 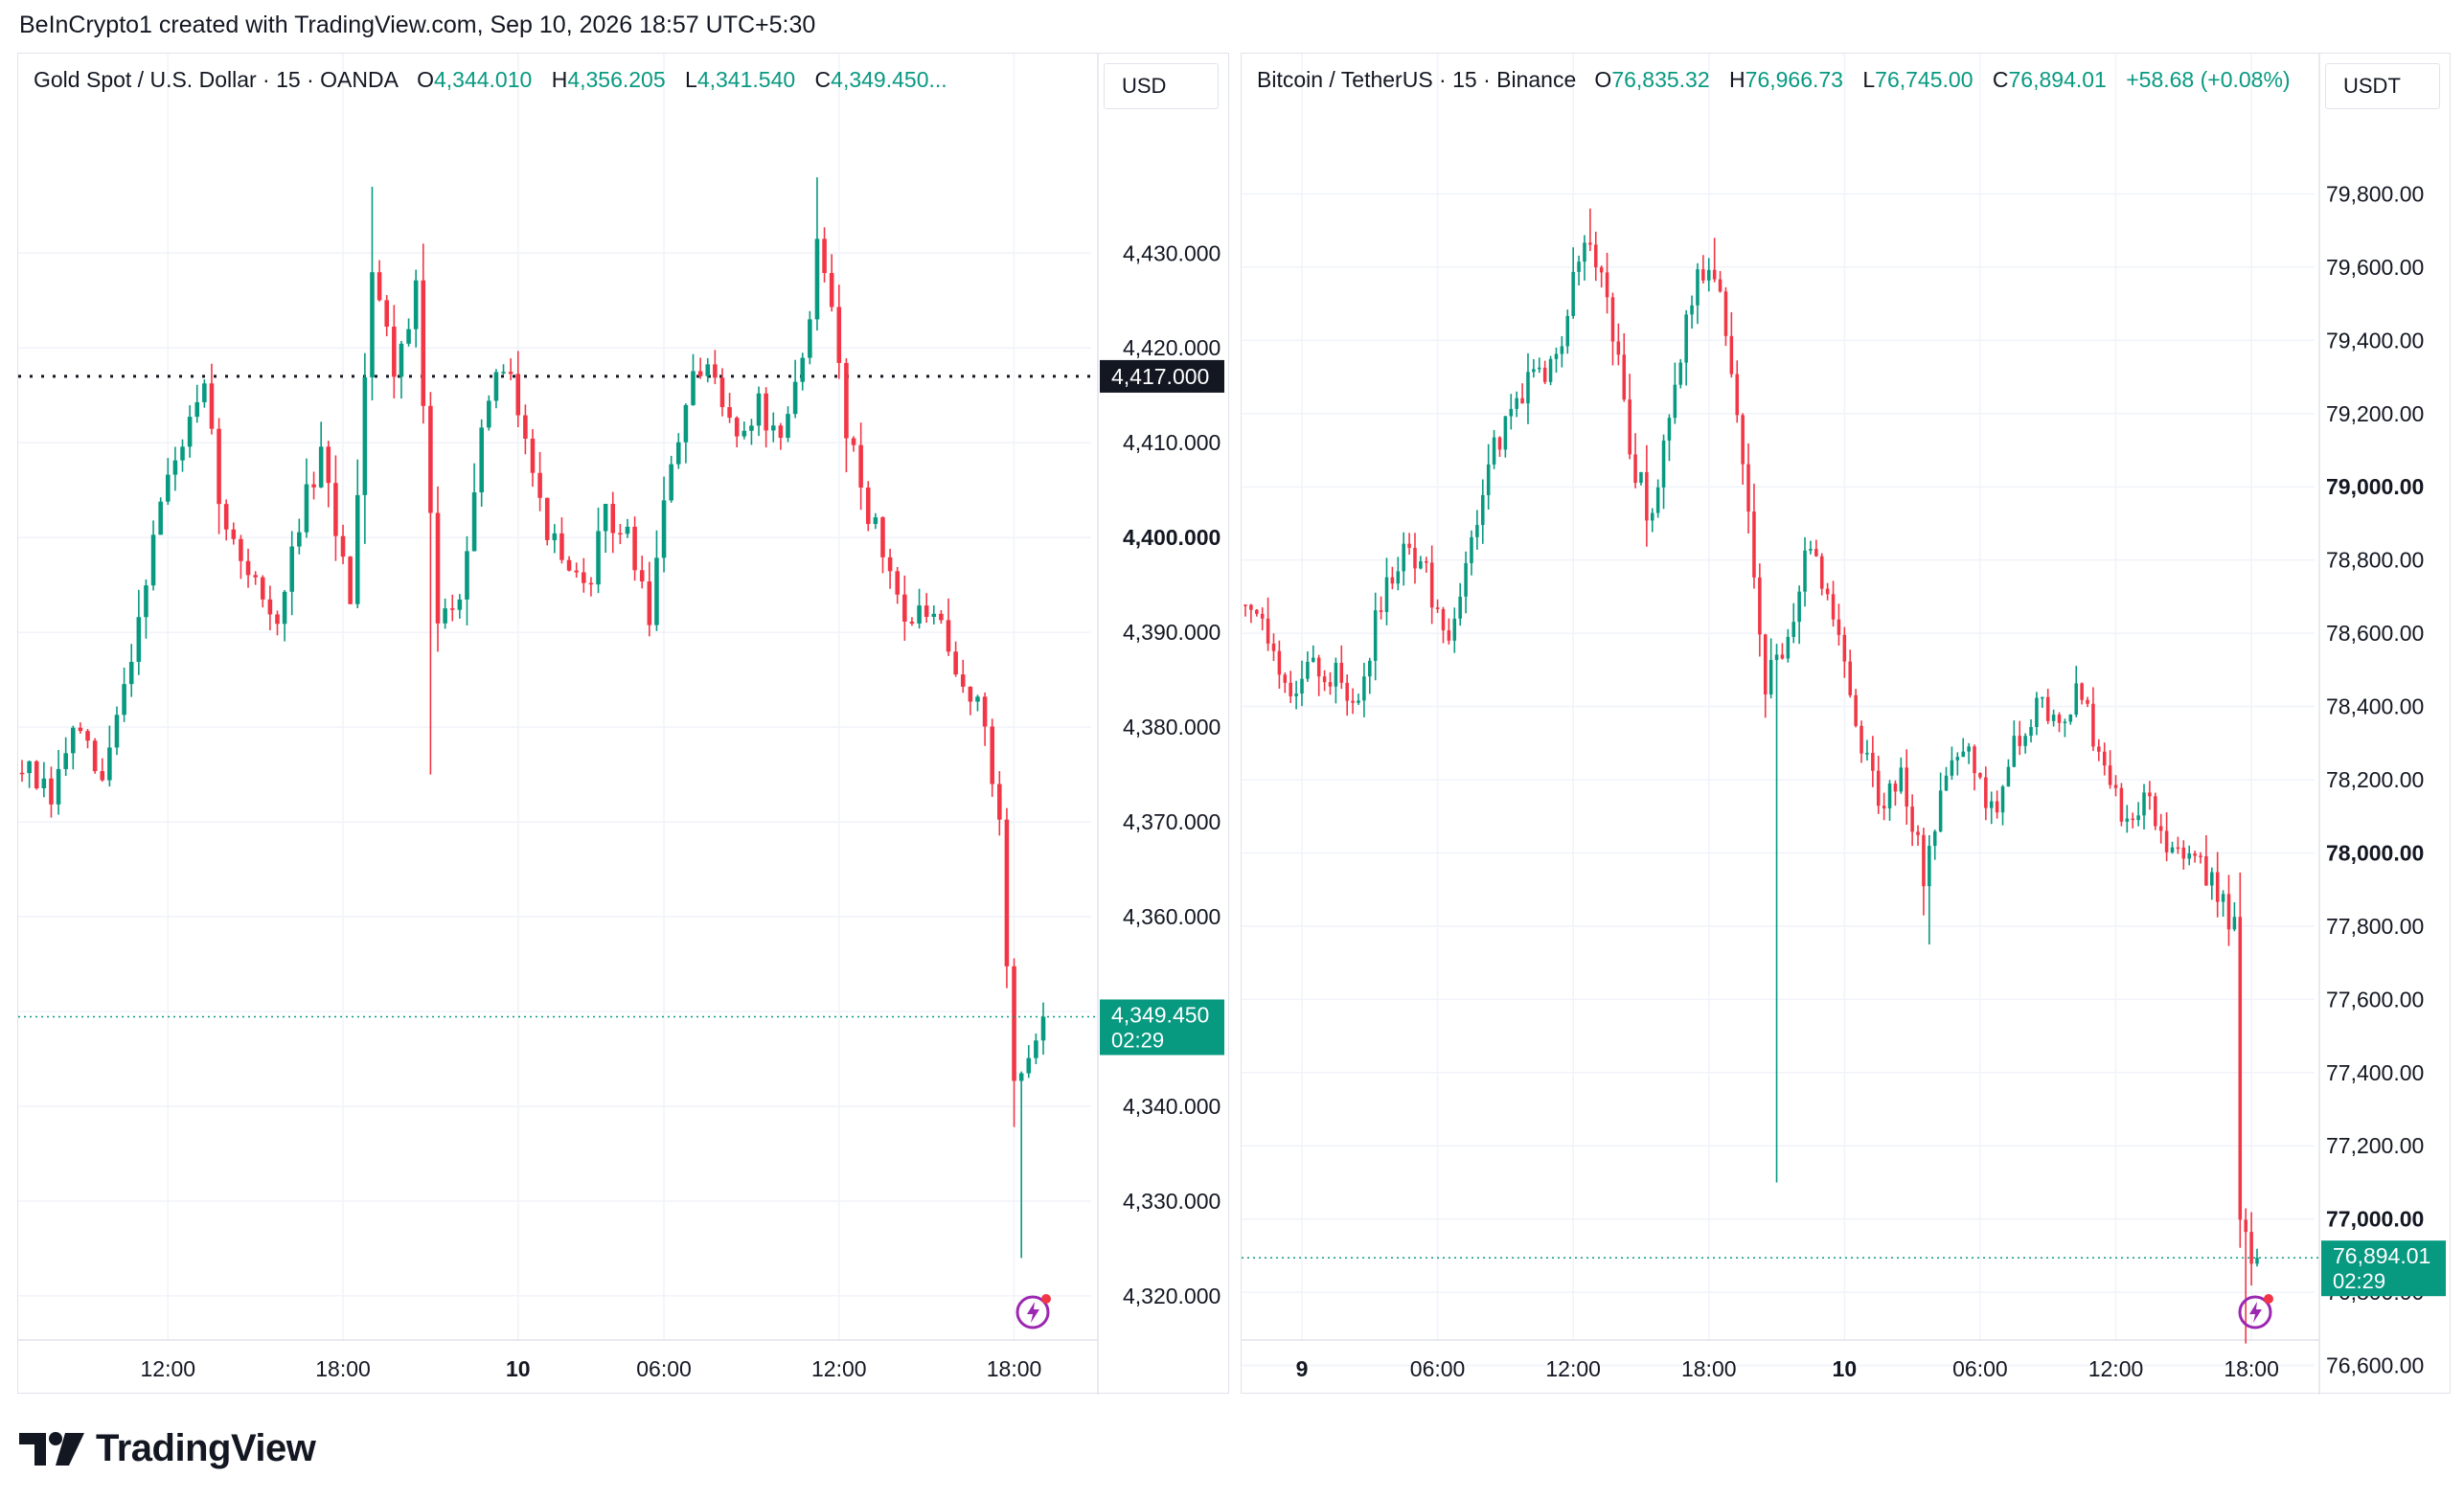 I want to click on gold-currency-button: USD, so click(x=1161, y=86).